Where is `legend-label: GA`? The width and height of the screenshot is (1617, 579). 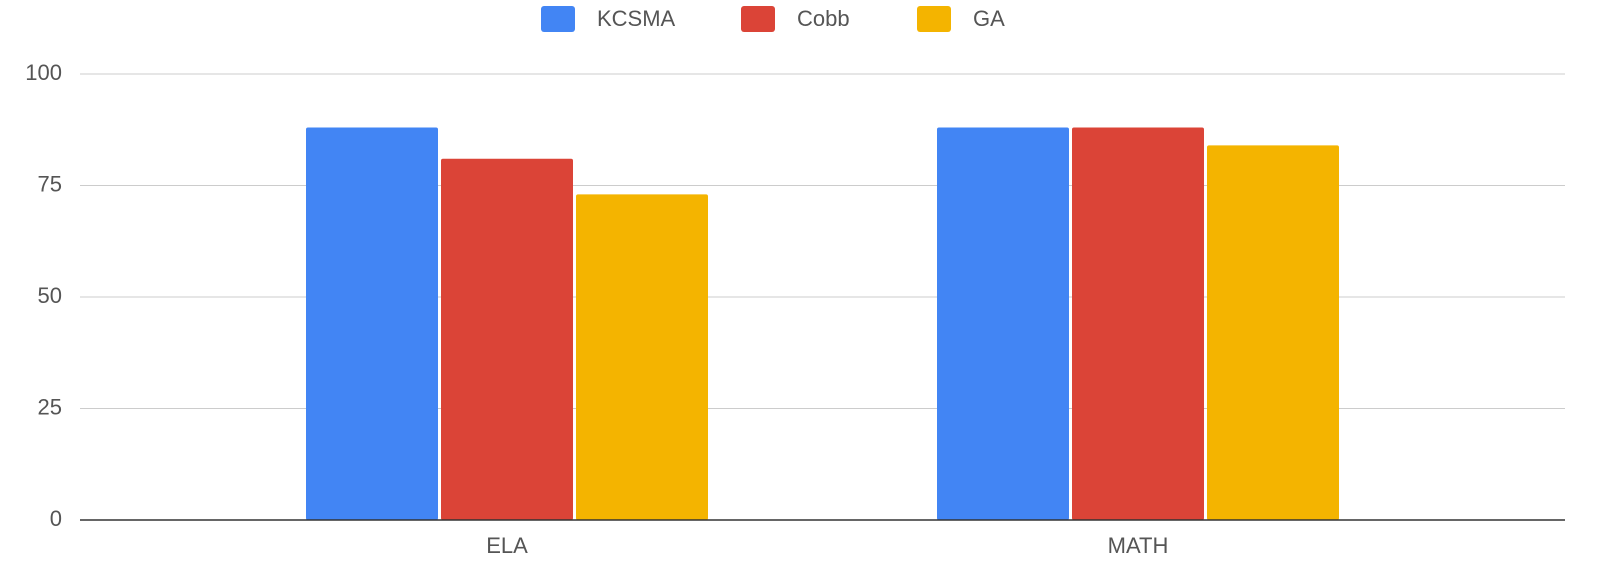
legend-label: GA is located at coordinates (989, 18).